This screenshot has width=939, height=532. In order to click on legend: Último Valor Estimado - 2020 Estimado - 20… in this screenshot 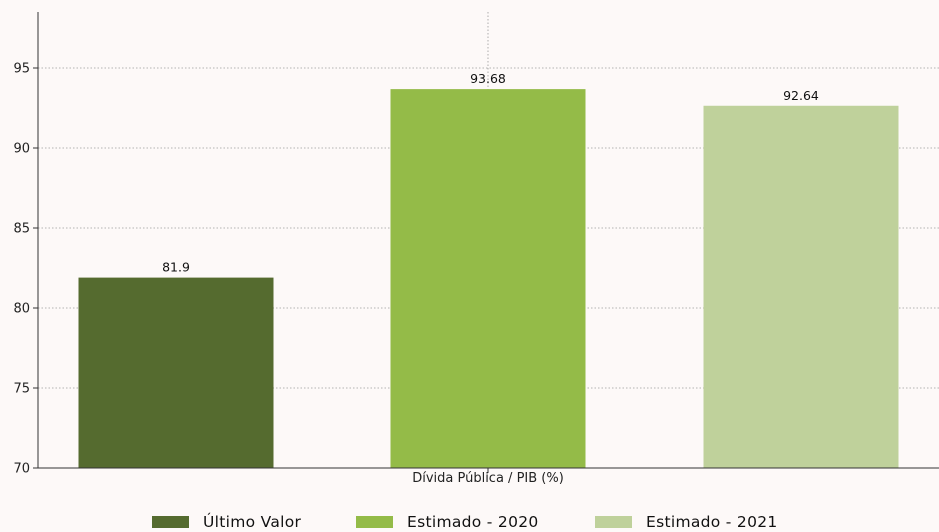, I will do `click(465, 521)`.